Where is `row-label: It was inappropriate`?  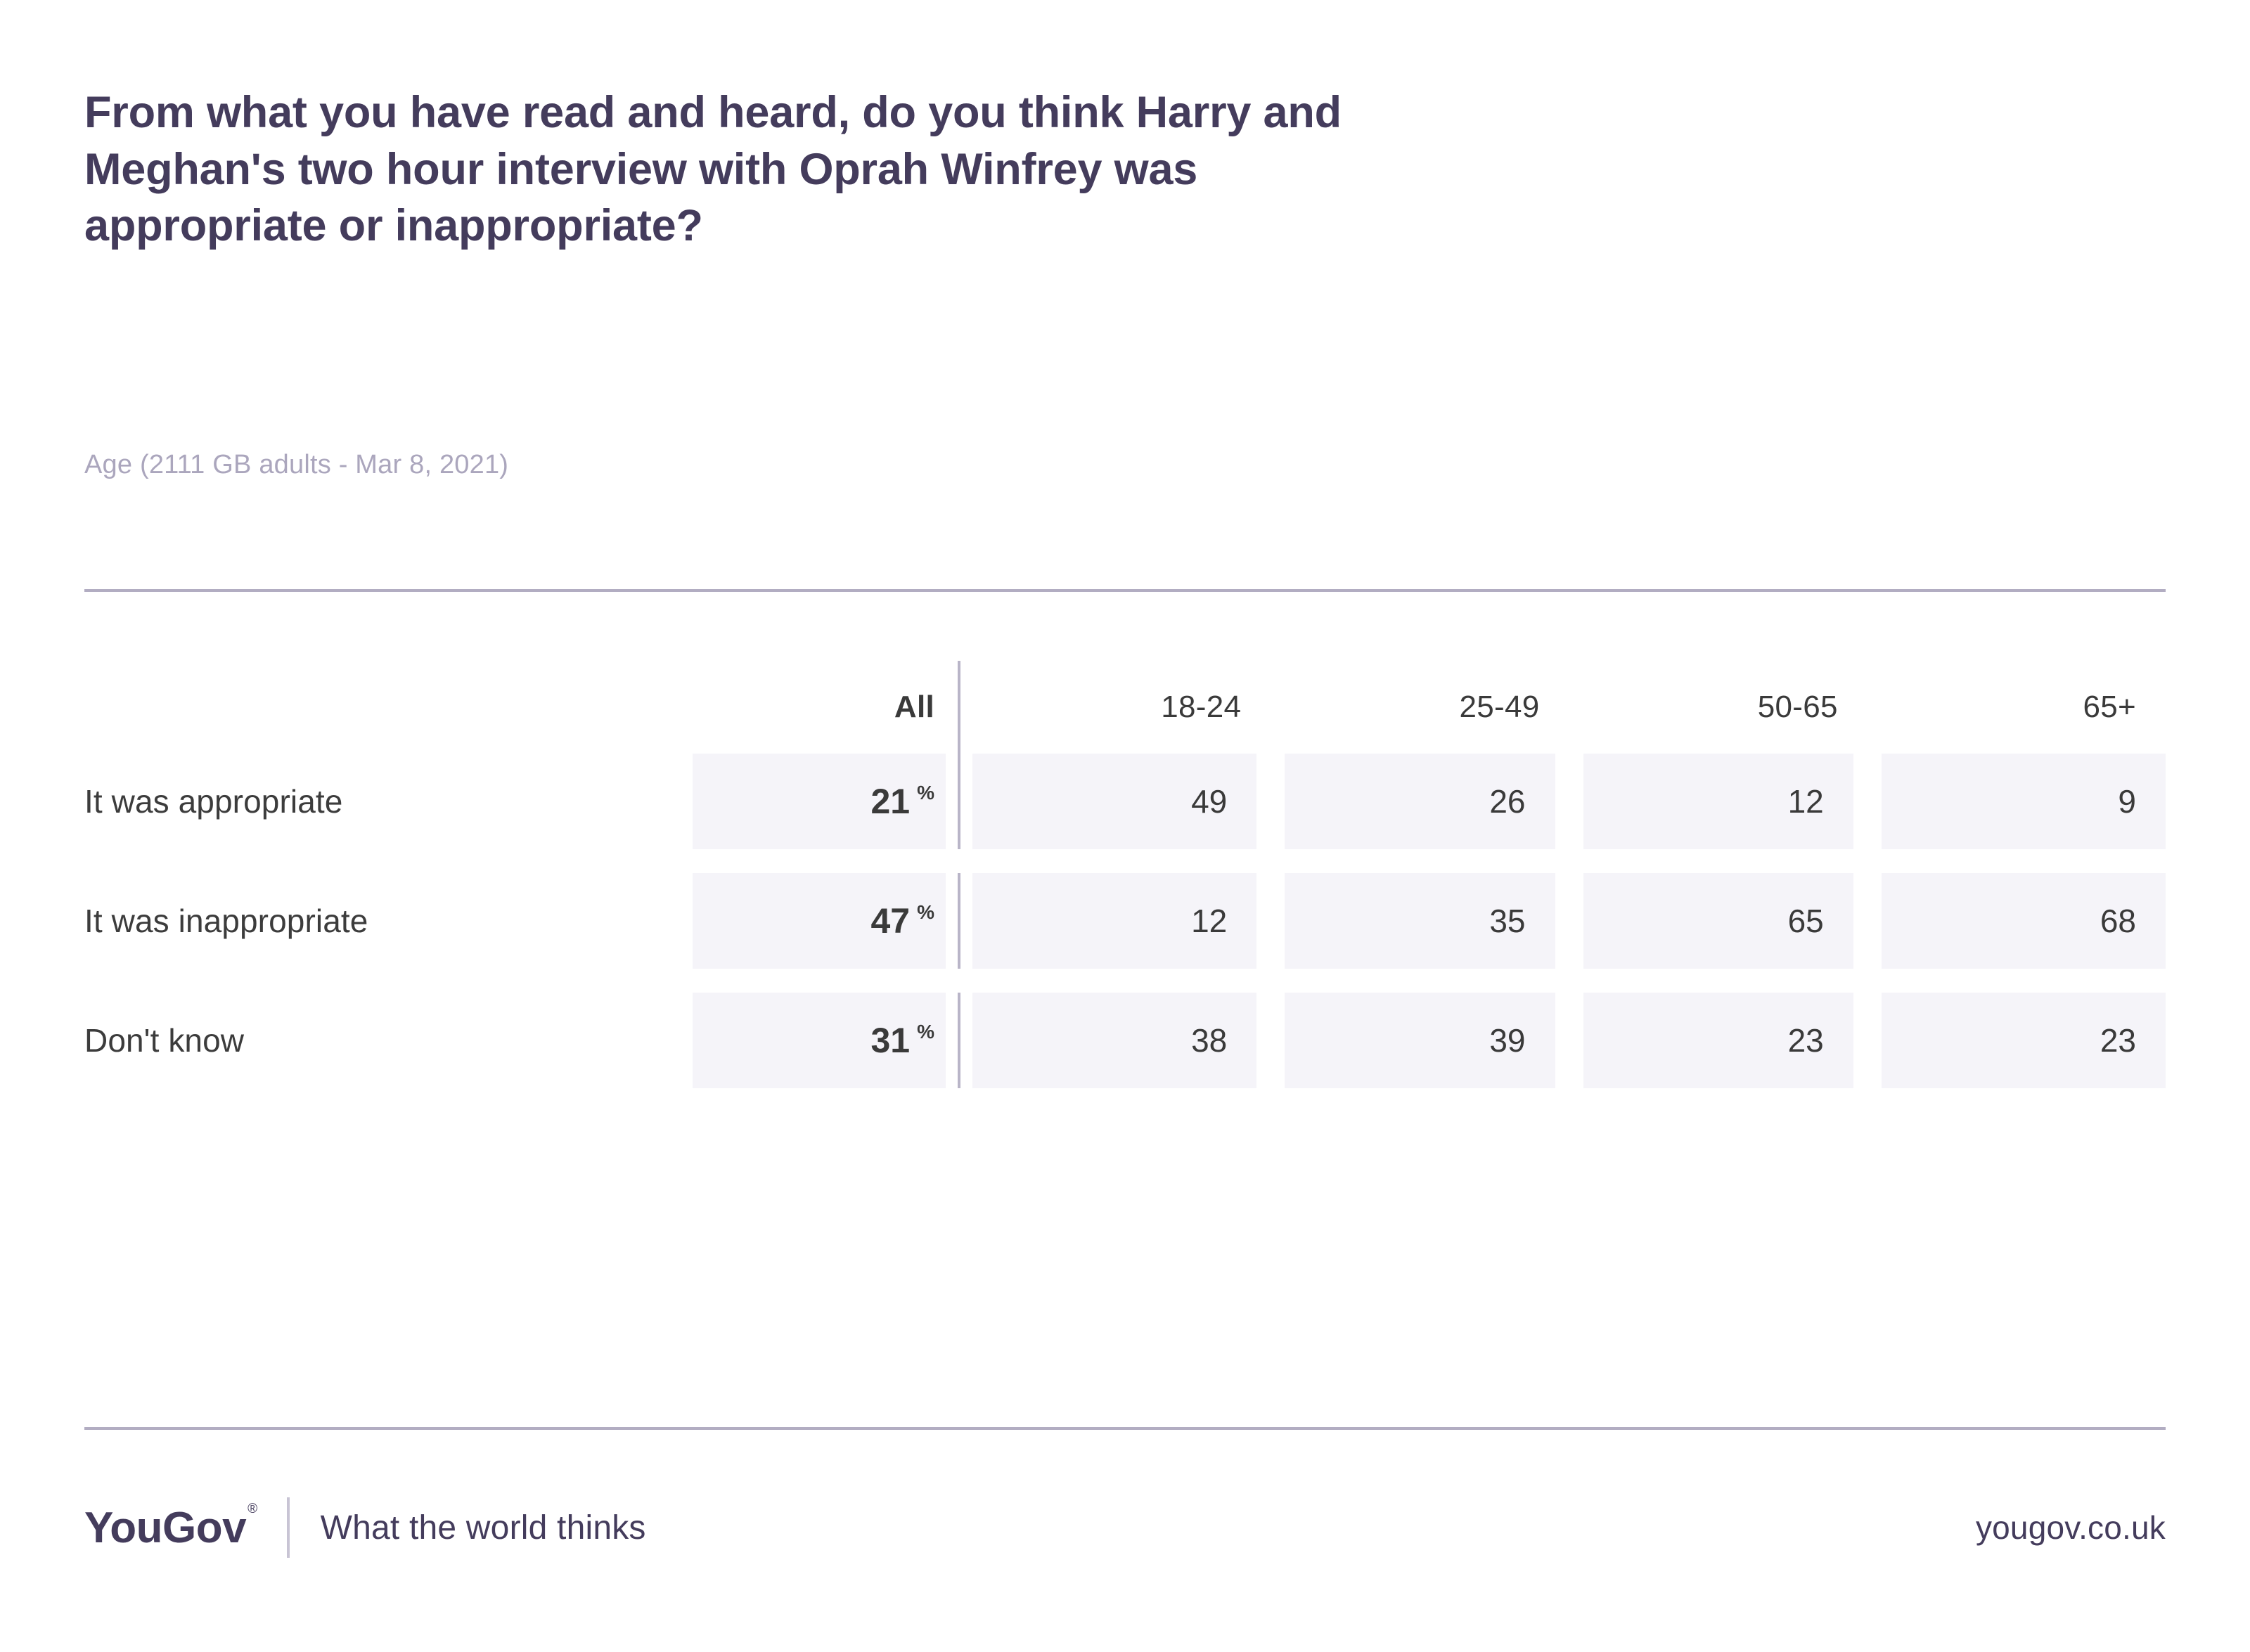 row-label: It was inappropriate is located at coordinates (226, 921).